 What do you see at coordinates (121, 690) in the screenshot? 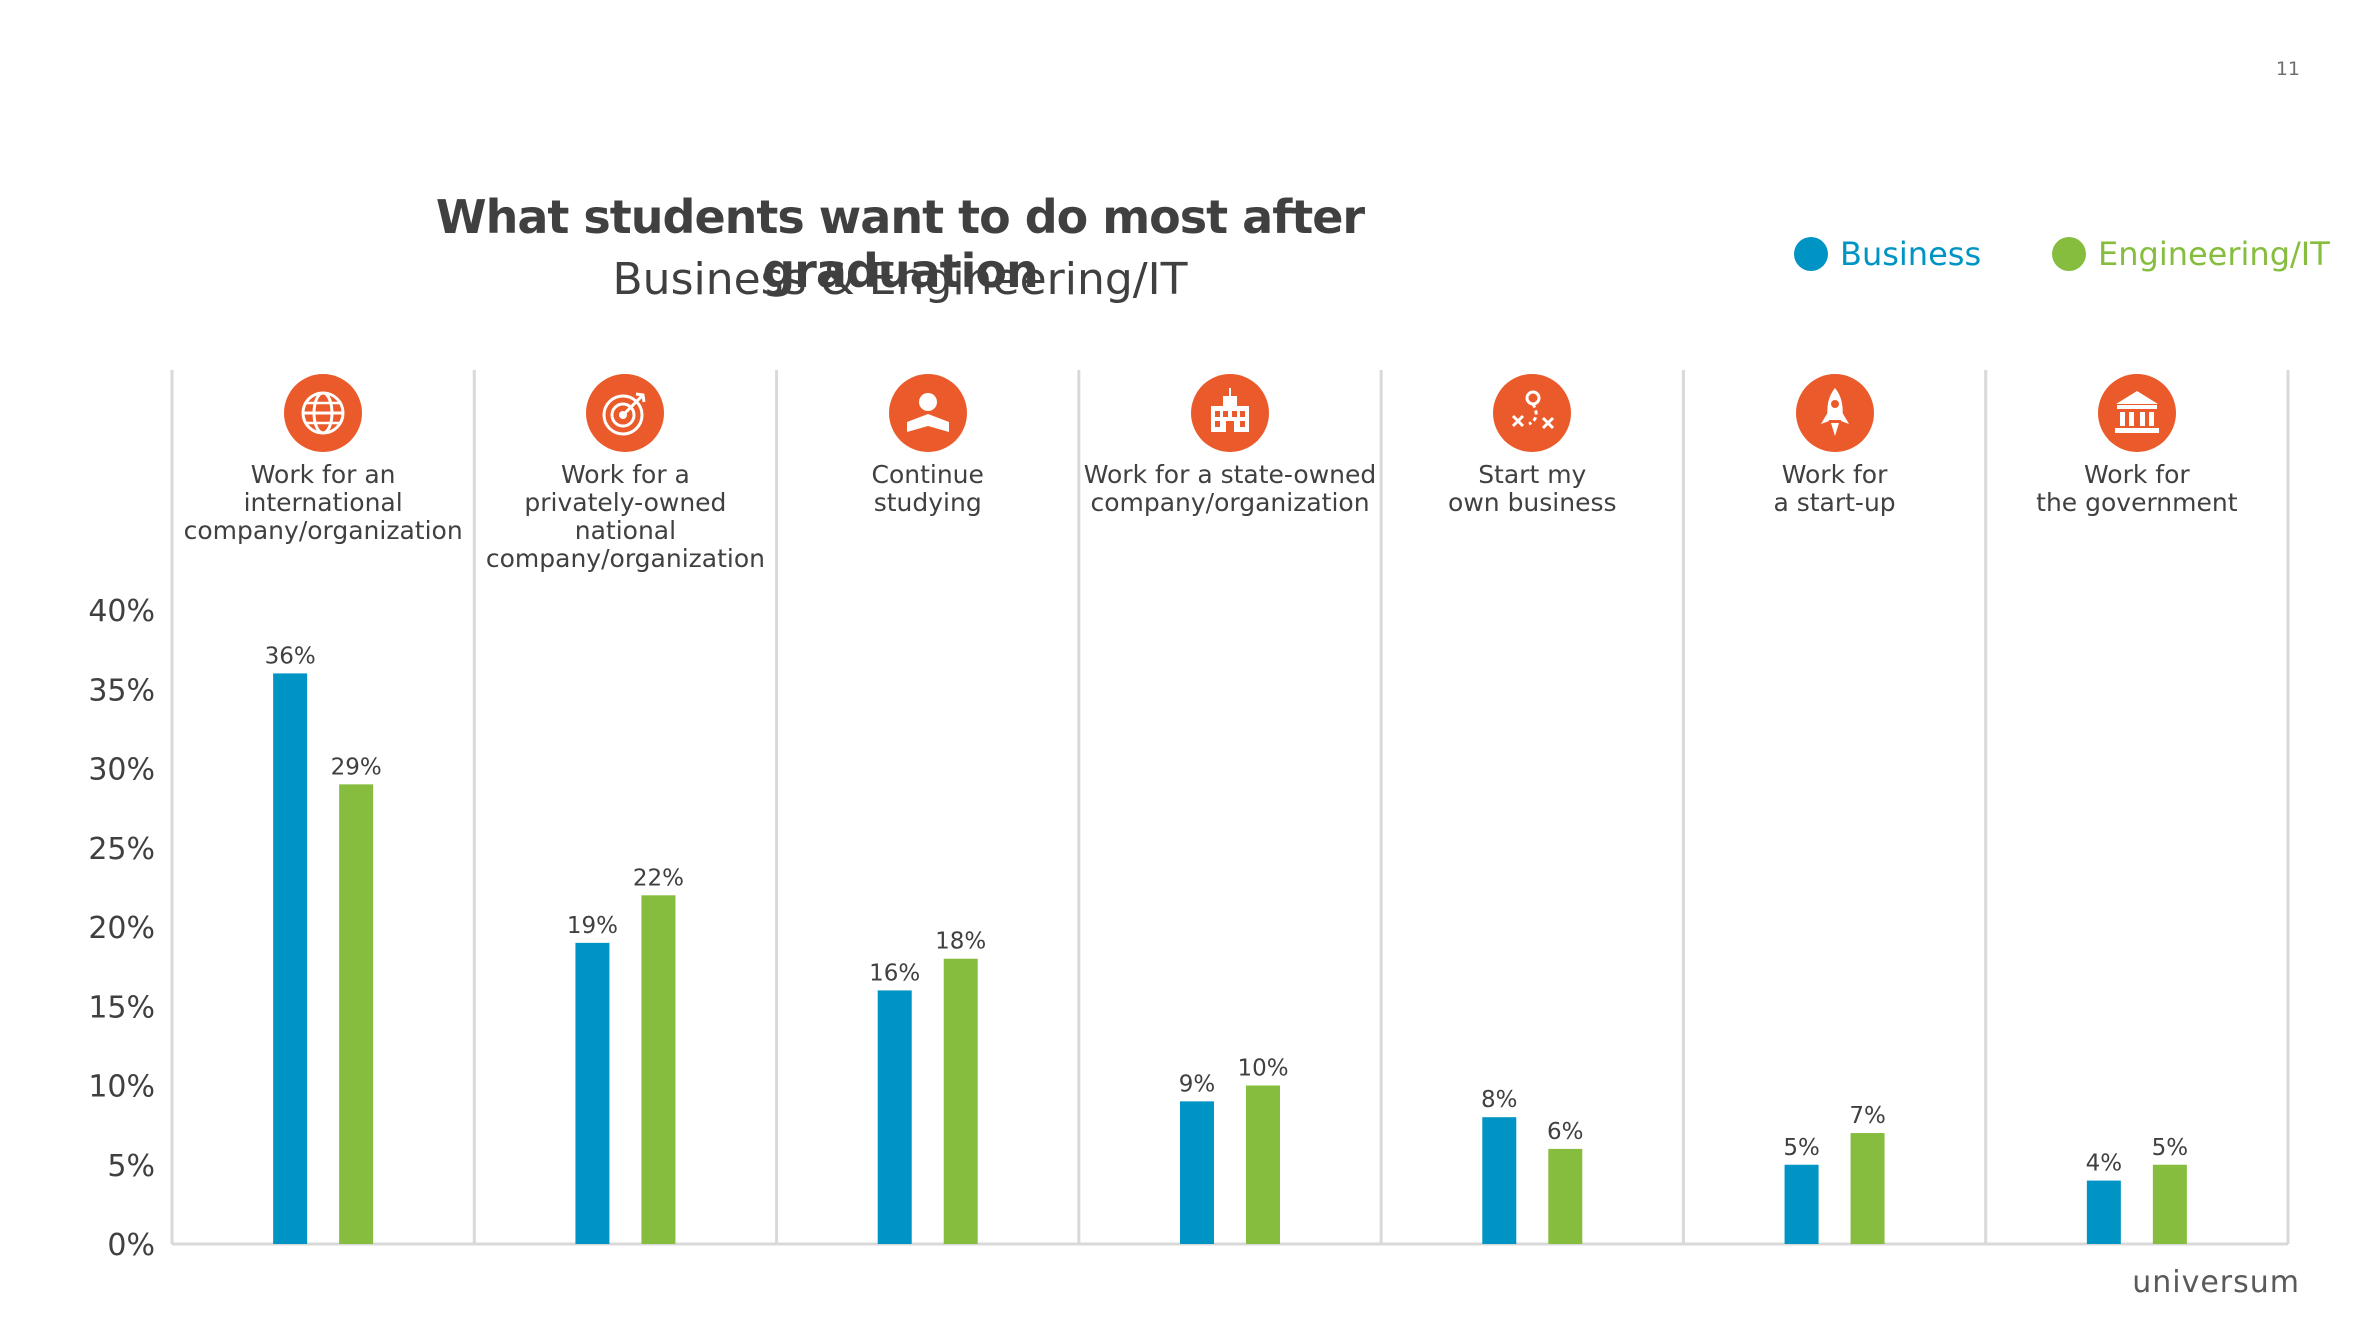
I see `y-tick-label: 35%` at bounding box center [121, 690].